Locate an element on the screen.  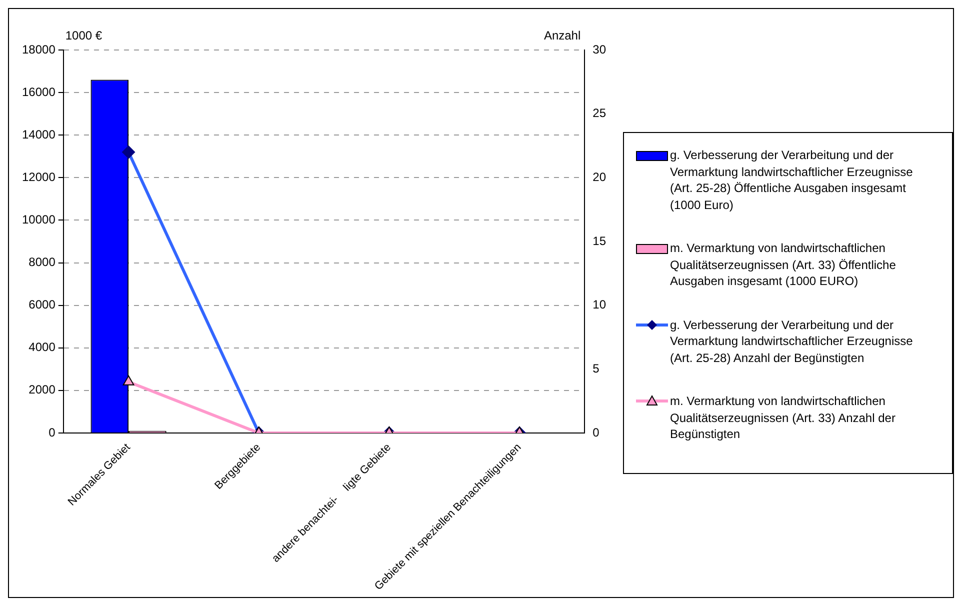
y-tick-label: 0 is located at coordinates (52, 432).